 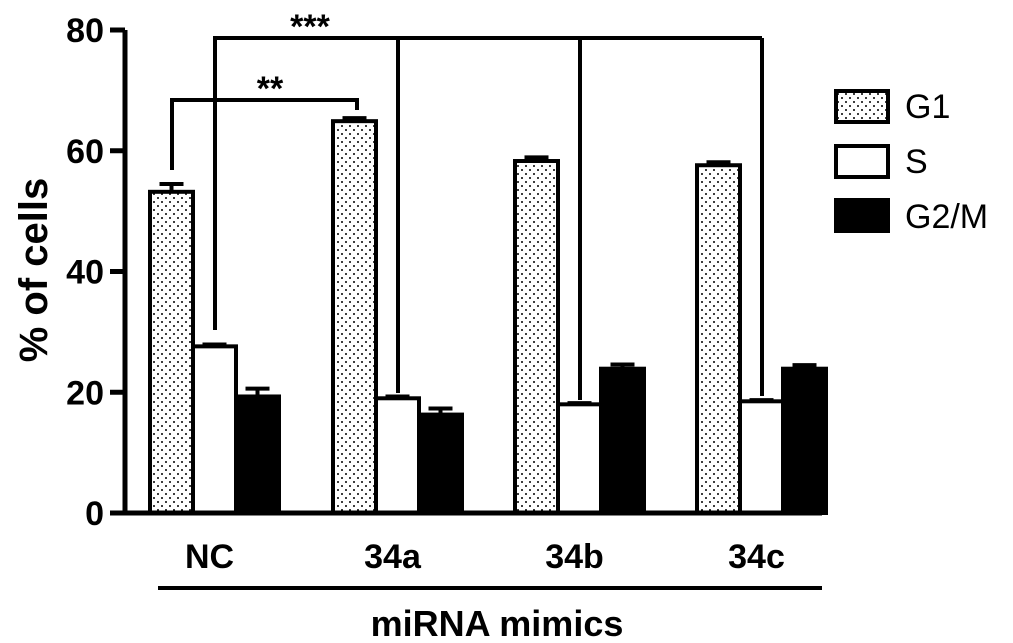 What do you see at coordinates (264, 134) in the screenshot?
I see `bracket-nc-34a` at bounding box center [264, 134].